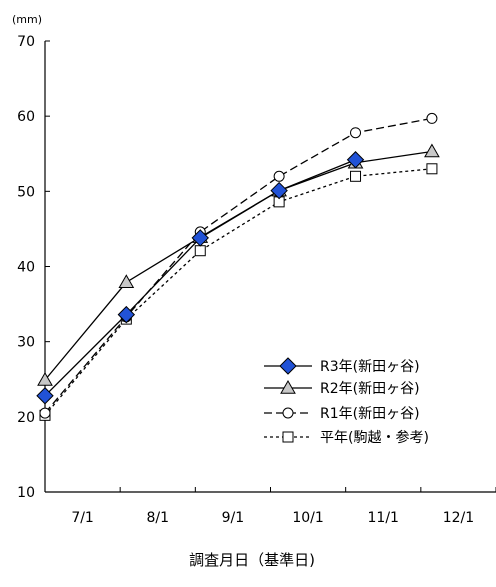 The width and height of the screenshot is (496, 587). I want to click on y-tick-label: 50, so click(26, 192).